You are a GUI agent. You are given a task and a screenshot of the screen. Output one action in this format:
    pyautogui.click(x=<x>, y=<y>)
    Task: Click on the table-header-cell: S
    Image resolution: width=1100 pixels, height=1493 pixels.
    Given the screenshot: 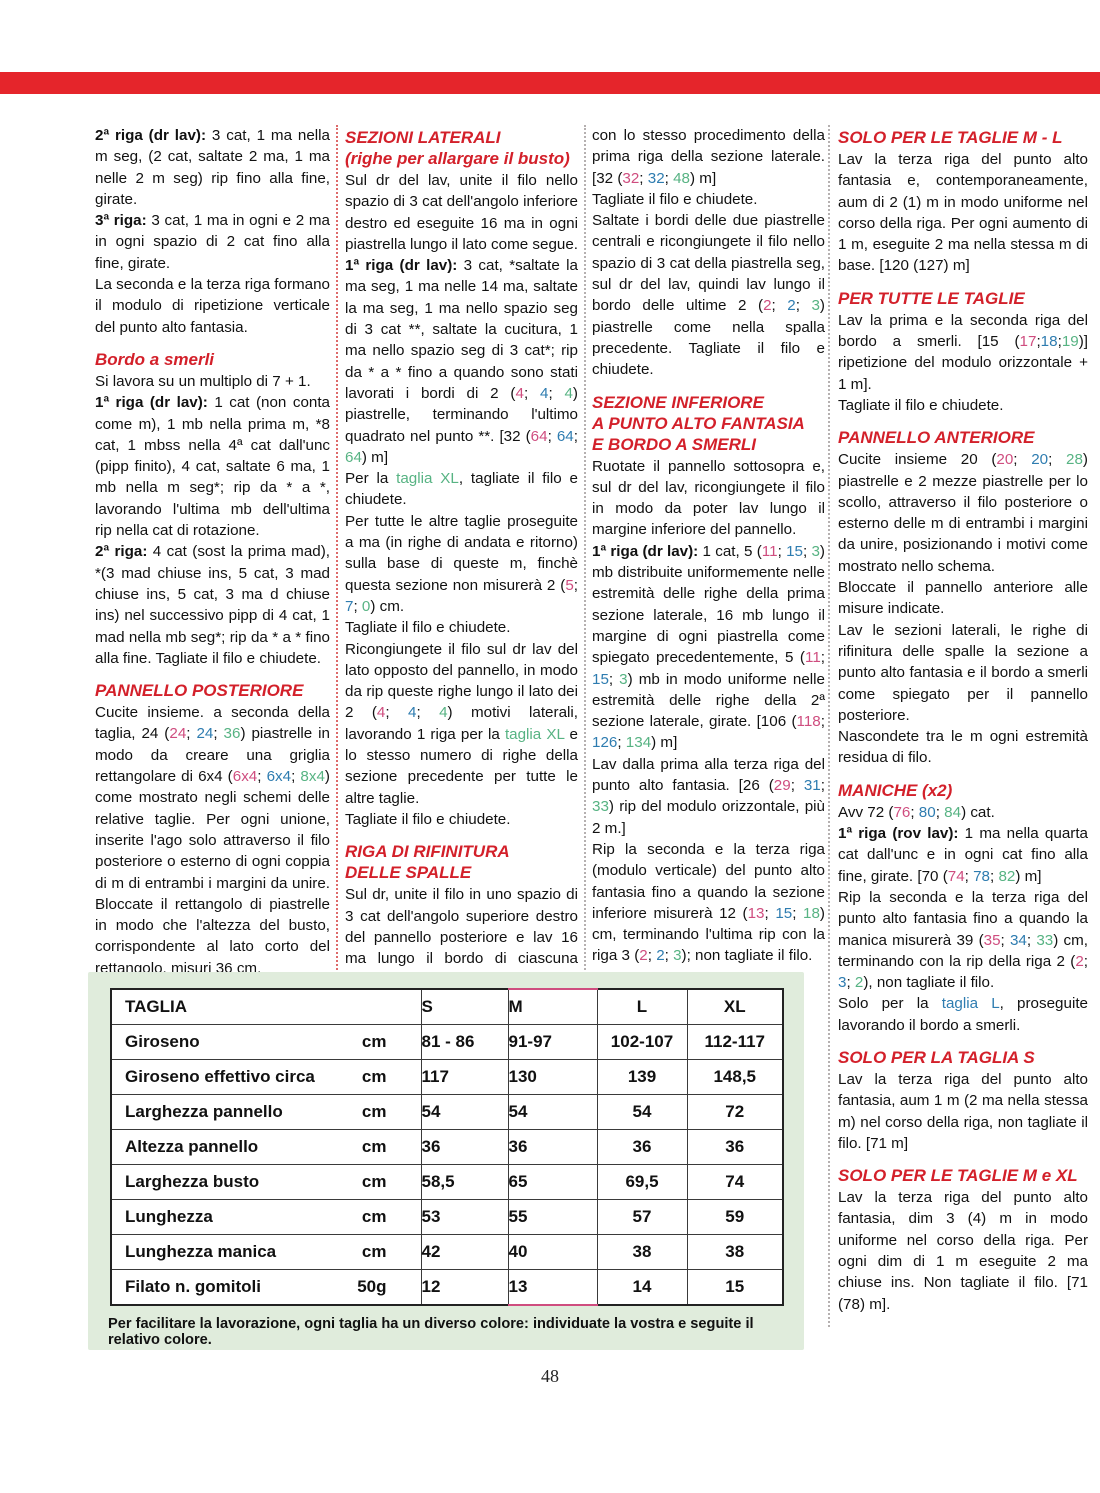 What is the action you would take?
    pyautogui.click(x=464, y=1006)
    